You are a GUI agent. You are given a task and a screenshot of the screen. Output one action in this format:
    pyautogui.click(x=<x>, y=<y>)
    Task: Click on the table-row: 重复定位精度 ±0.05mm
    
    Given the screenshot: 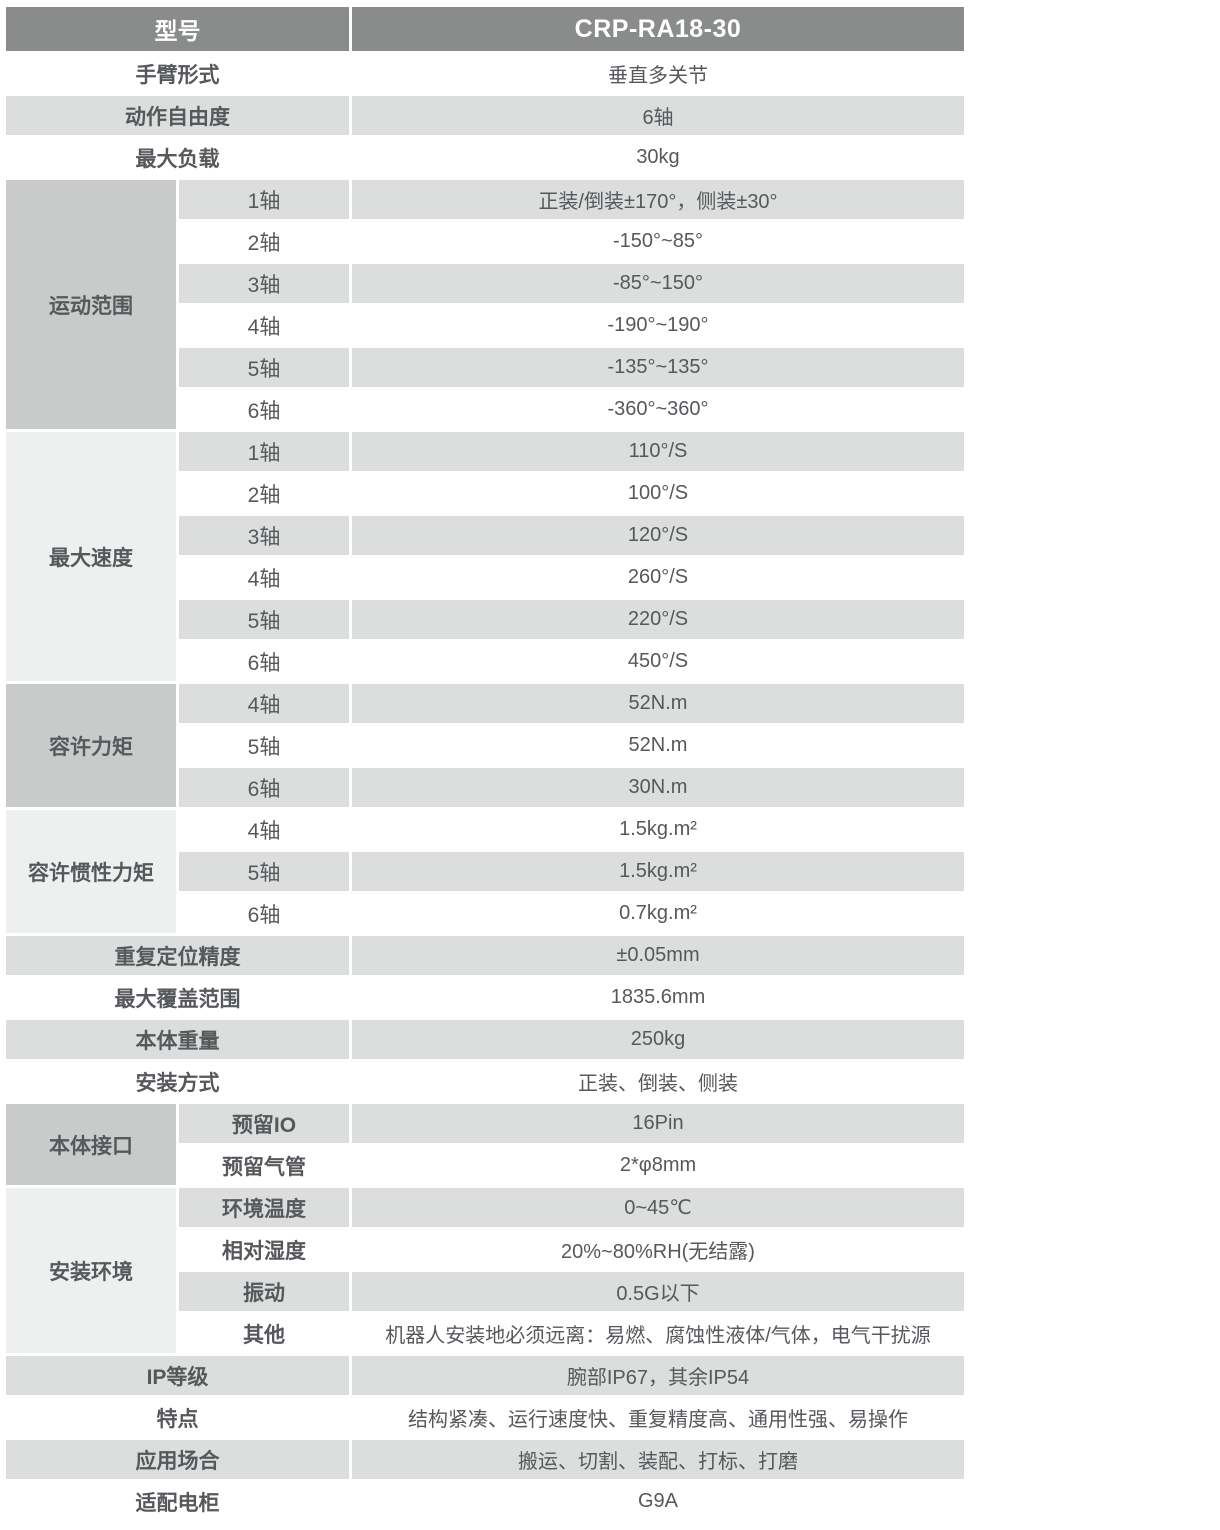 What is the action you would take?
    pyautogui.click(x=485, y=955)
    